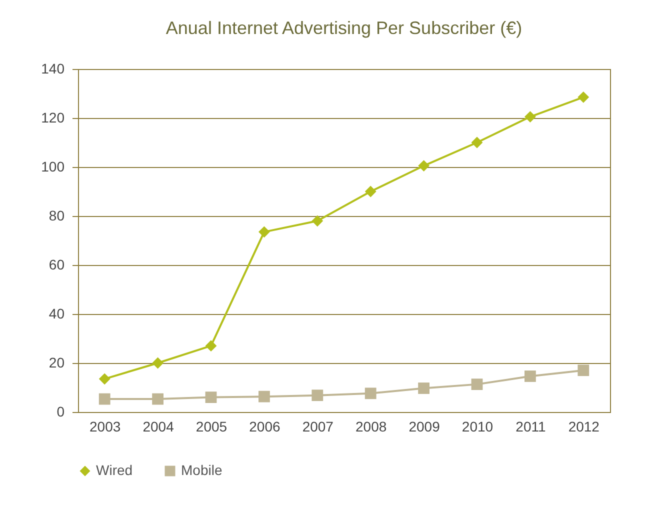  I want to click on y-tick-label: 140, so click(53, 68).